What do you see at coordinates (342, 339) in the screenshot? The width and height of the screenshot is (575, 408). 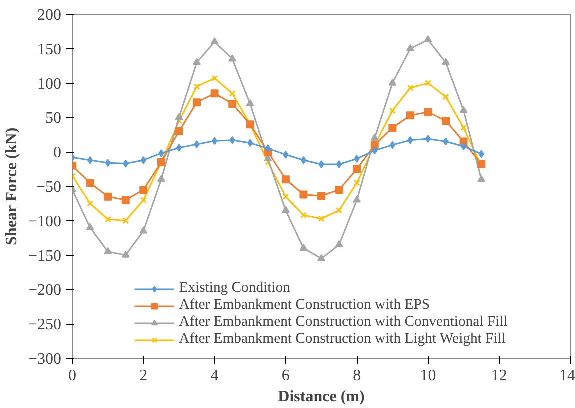 I see `legend-label: After Embankment Construction with Light Weight Fill` at bounding box center [342, 339].